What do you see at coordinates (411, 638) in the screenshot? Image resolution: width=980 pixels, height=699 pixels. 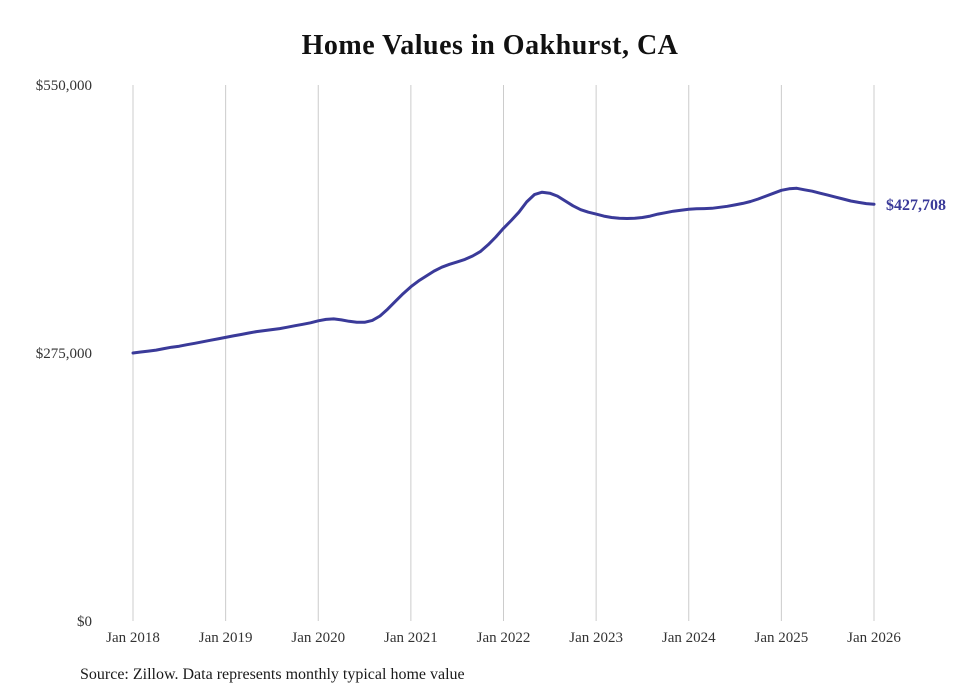 I see `x-tick-label: Jan 2021` at bounding box center [411, 638].